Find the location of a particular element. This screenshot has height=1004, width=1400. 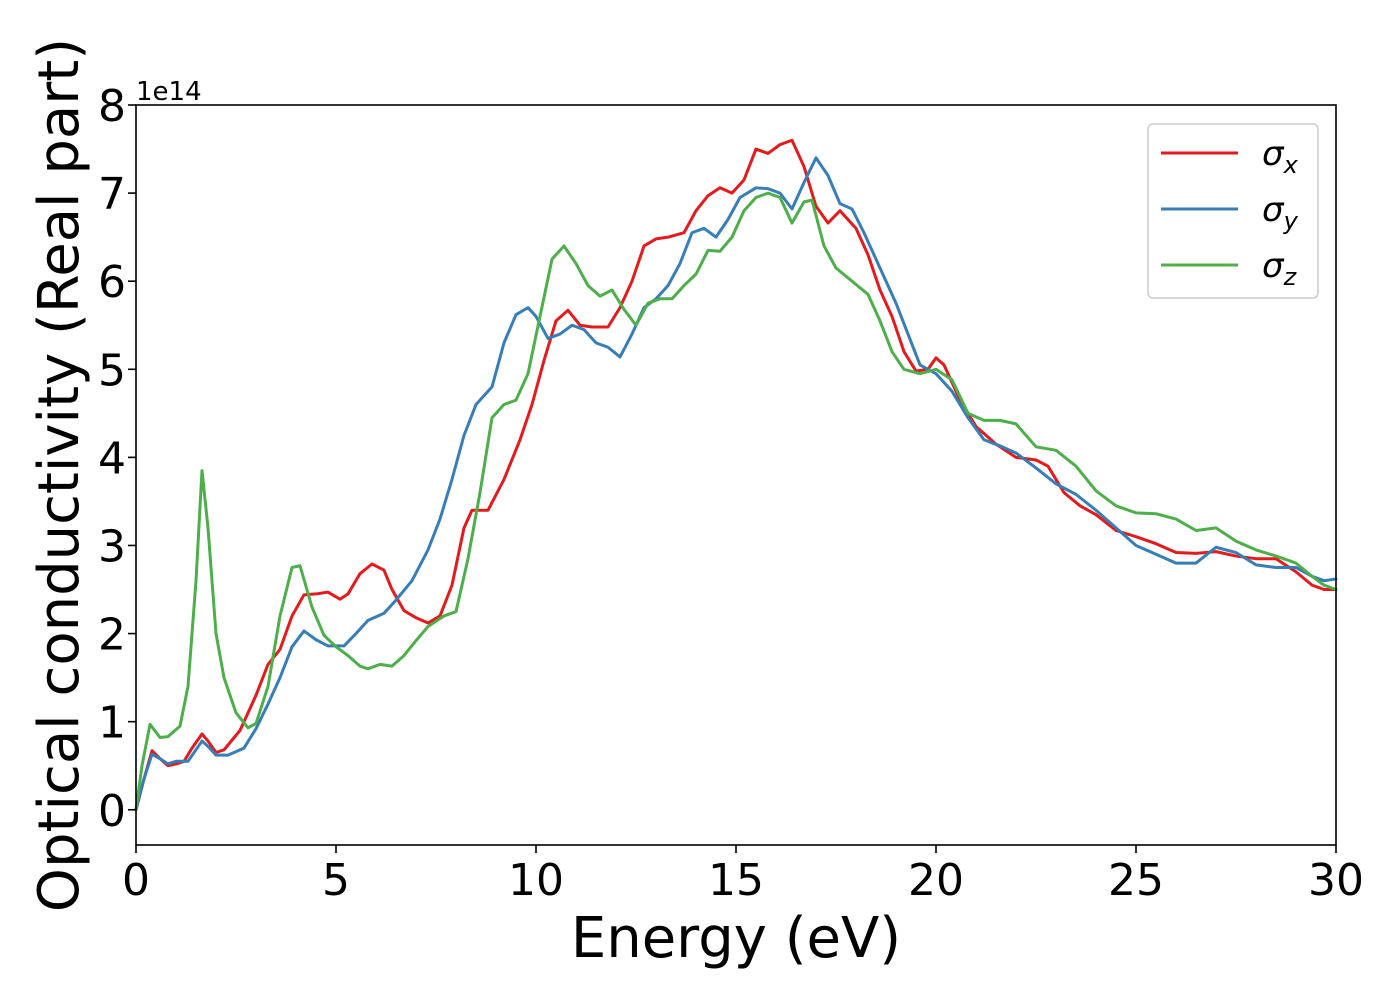

x-tick-label: 20 is located at coordinates (936, 880).